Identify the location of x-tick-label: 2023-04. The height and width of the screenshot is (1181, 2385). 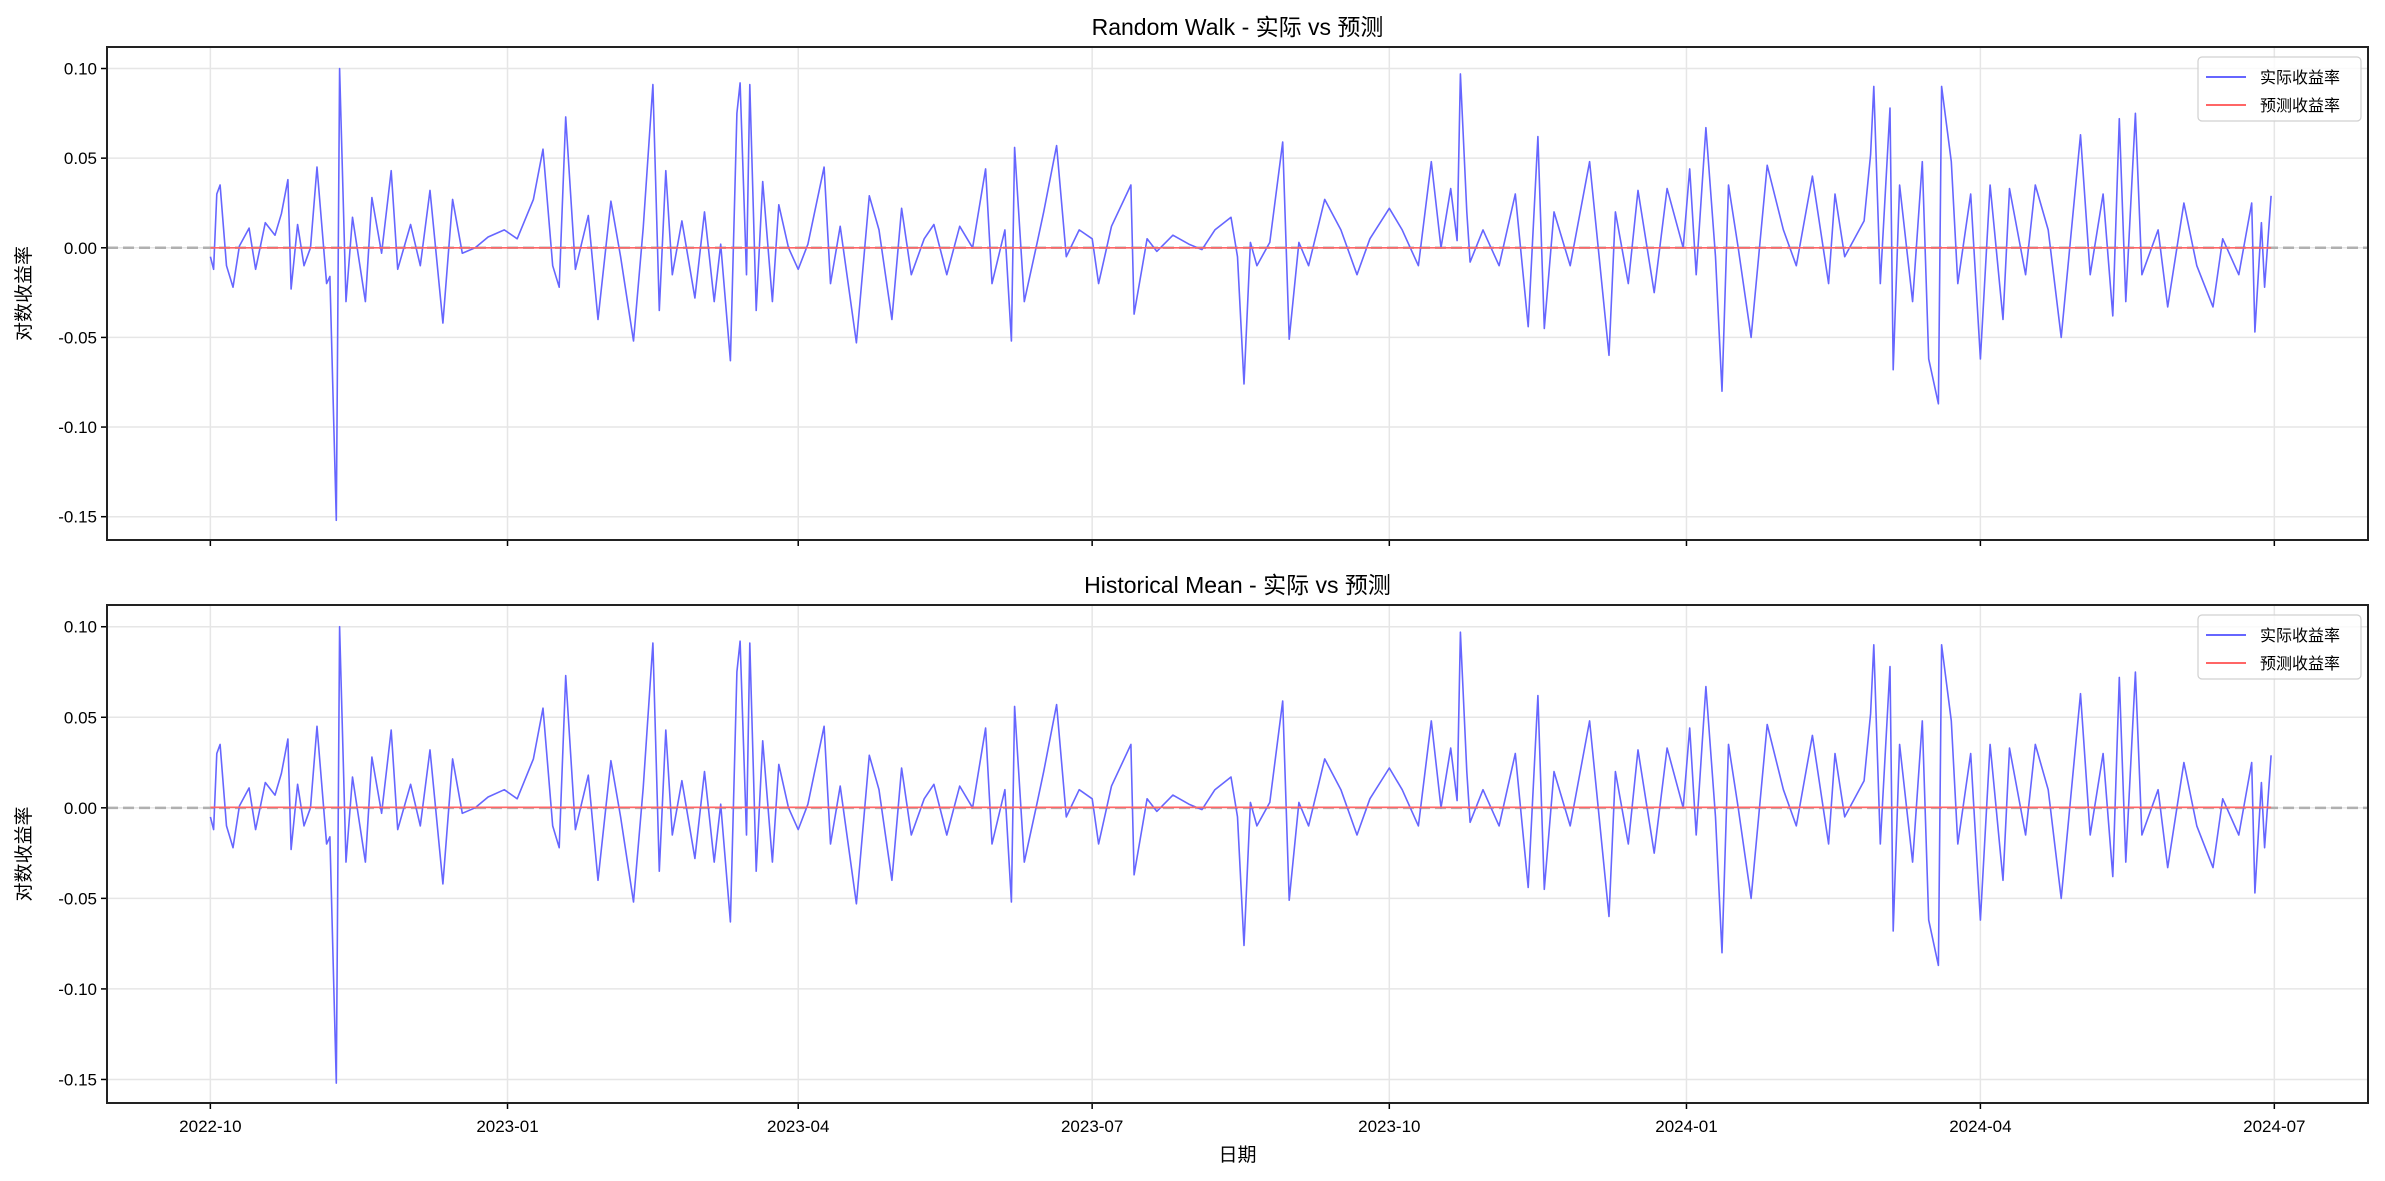
(798, 1126).